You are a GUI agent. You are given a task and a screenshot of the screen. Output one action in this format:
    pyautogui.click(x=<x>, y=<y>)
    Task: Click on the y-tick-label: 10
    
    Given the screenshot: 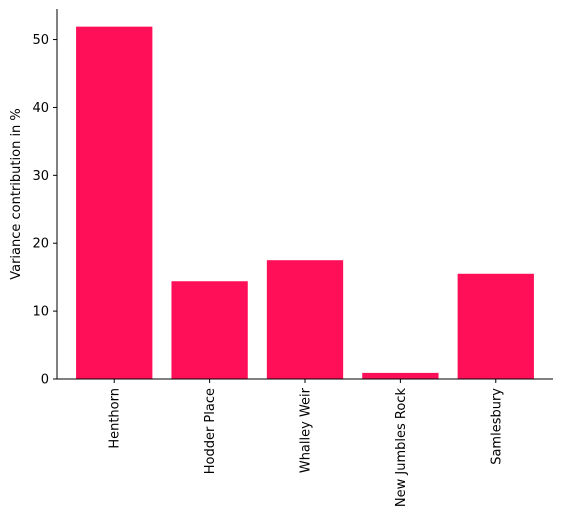 What is the action you would take?
    pyautogui.click(x=40, y=312)
    